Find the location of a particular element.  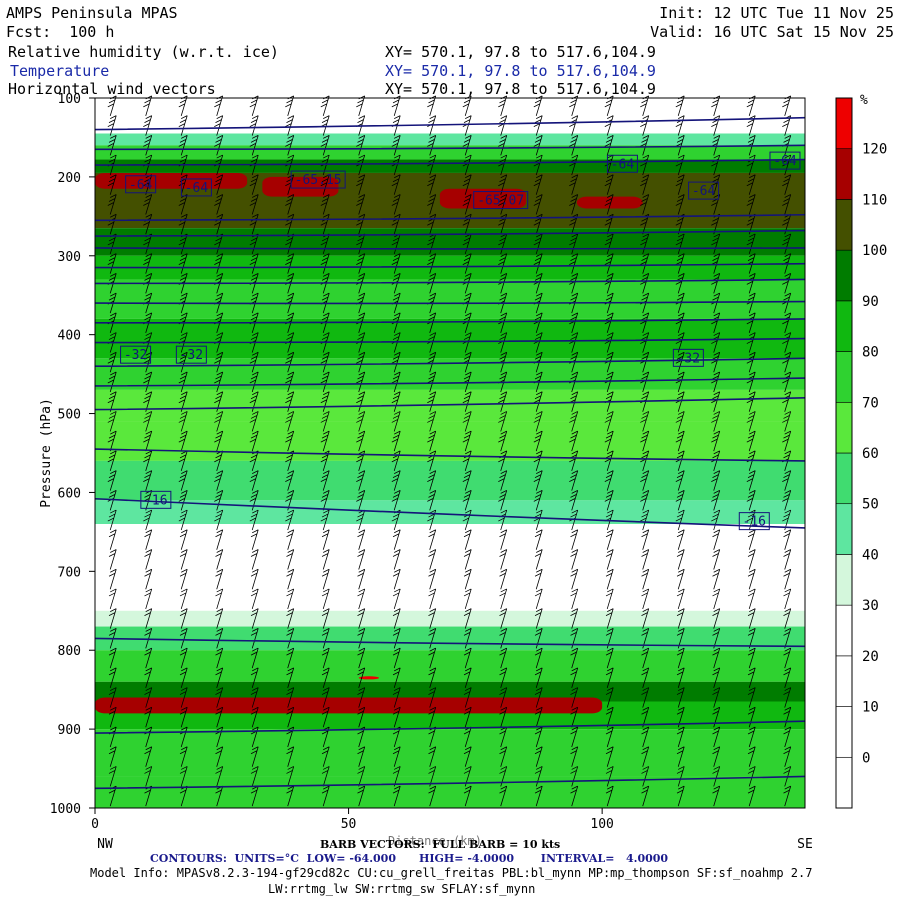

colorbar-tick-label: 0 is located at coordinates (866, 758).